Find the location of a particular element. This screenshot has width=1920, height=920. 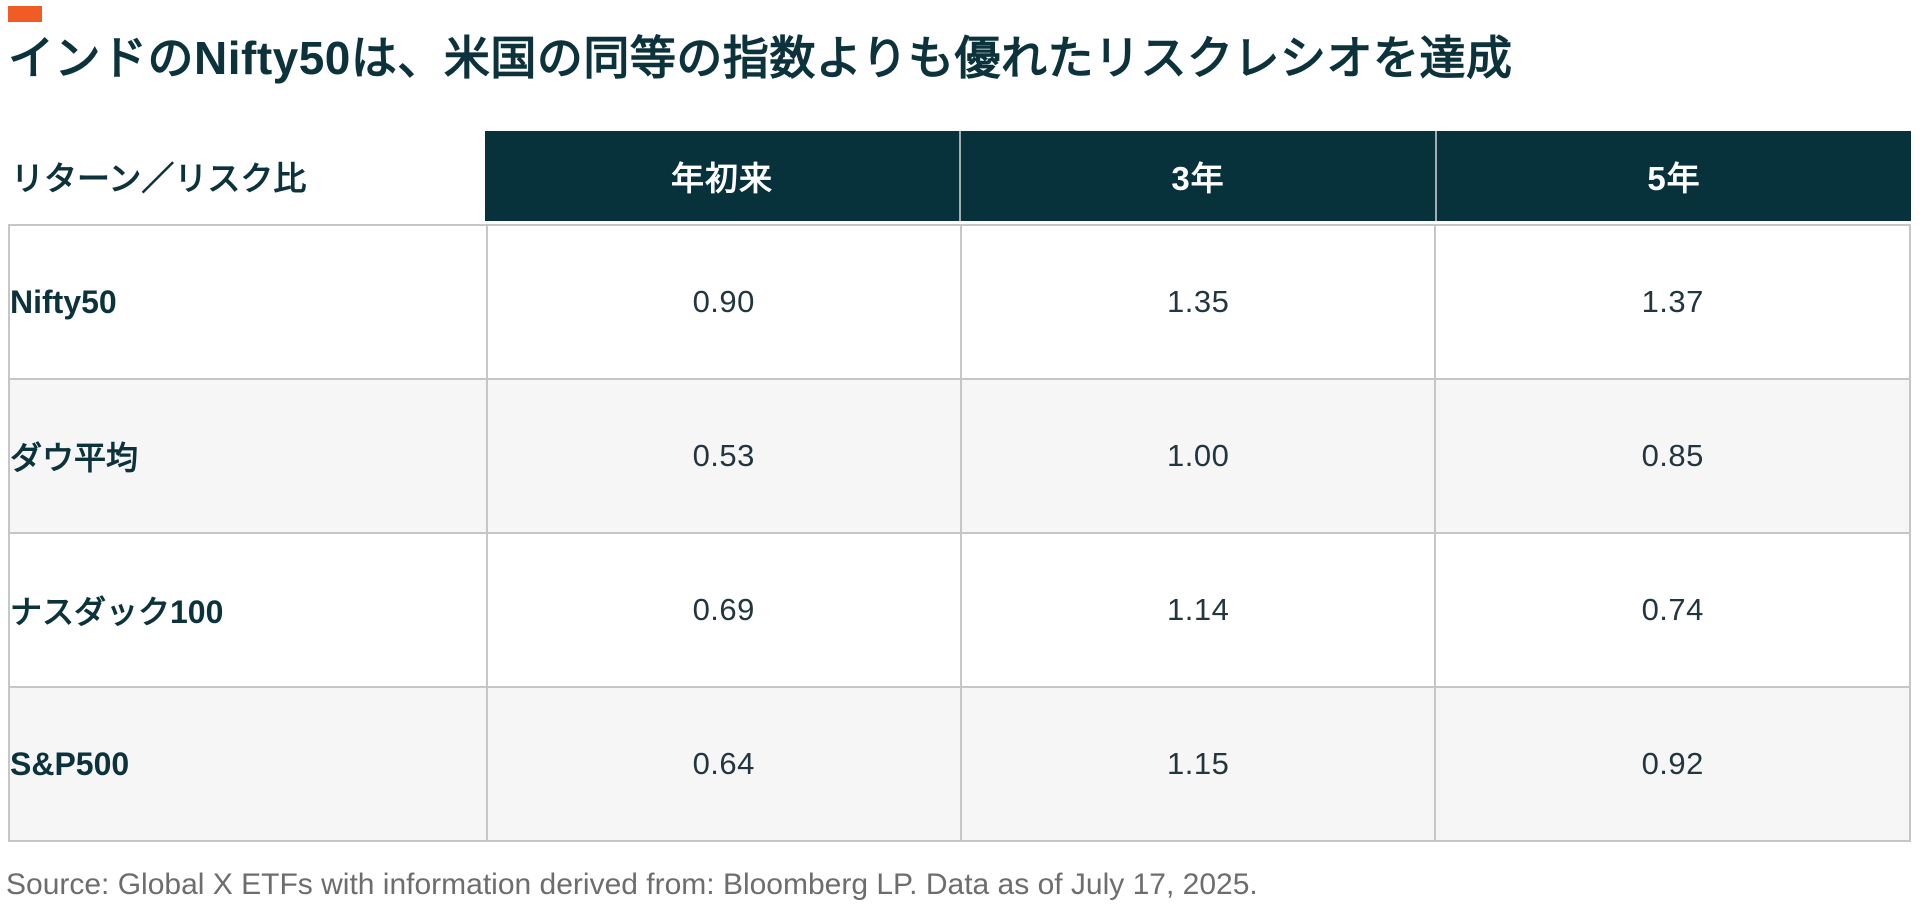

row-label: Nifty50 is located at coordinates (248, 302).